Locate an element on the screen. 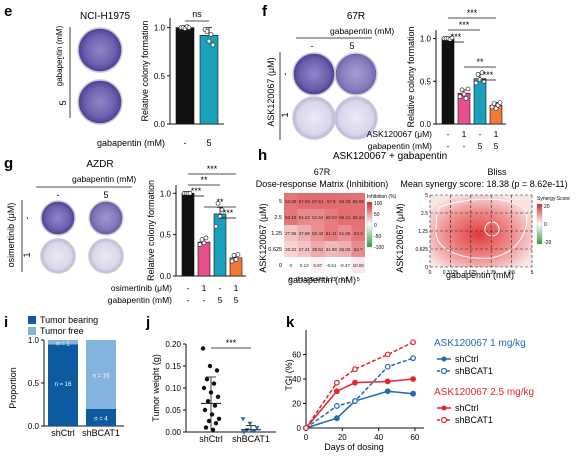 This screenshot has width=581, height=456. heatmap-cell-label: 50.43 is located at coordinates (318, 233).